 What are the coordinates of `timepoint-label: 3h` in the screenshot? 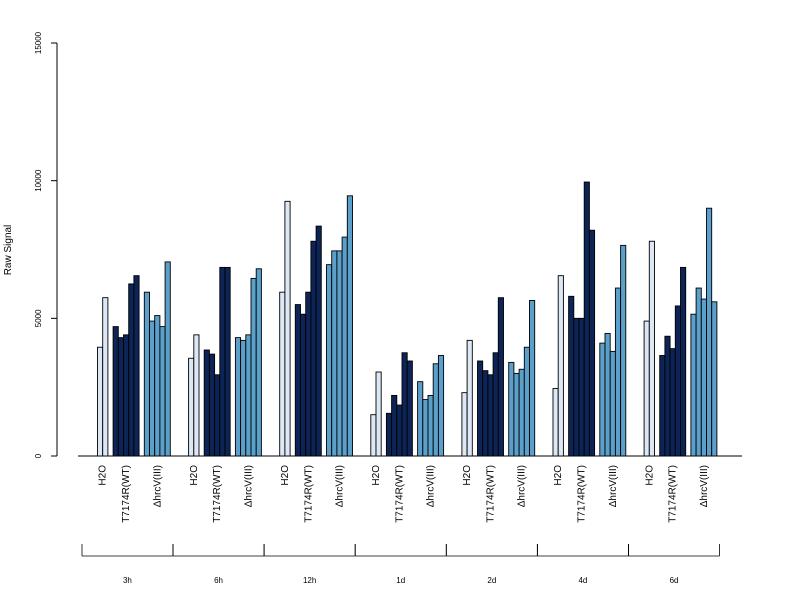 It's located at (127, 580).